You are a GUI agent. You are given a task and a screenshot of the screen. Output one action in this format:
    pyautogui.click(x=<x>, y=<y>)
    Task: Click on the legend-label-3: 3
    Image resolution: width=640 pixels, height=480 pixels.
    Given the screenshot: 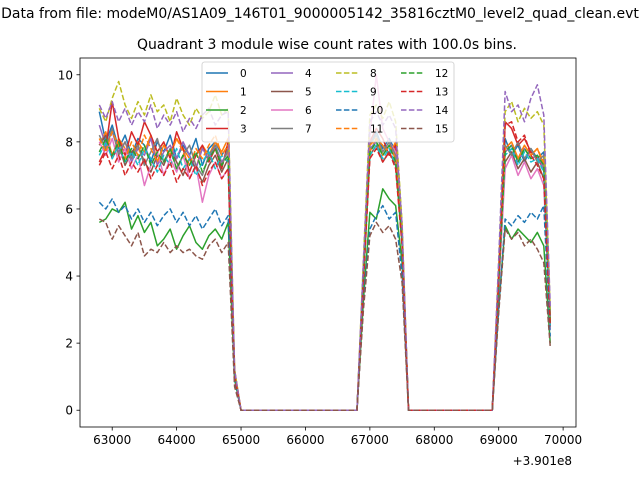 What is the action you would take?
    pyautogui.click(x=243, y=130)
    